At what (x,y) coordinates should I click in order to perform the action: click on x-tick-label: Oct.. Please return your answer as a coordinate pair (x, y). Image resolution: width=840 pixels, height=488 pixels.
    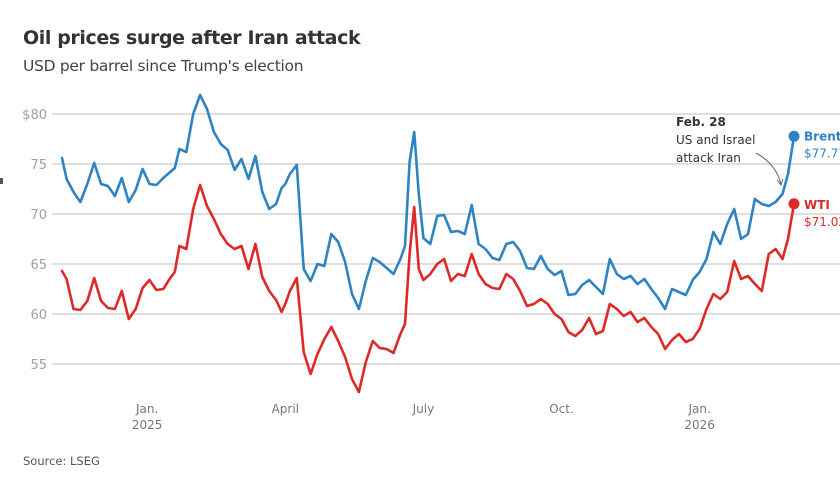
    Looking at the image, I should click on (561, 409).